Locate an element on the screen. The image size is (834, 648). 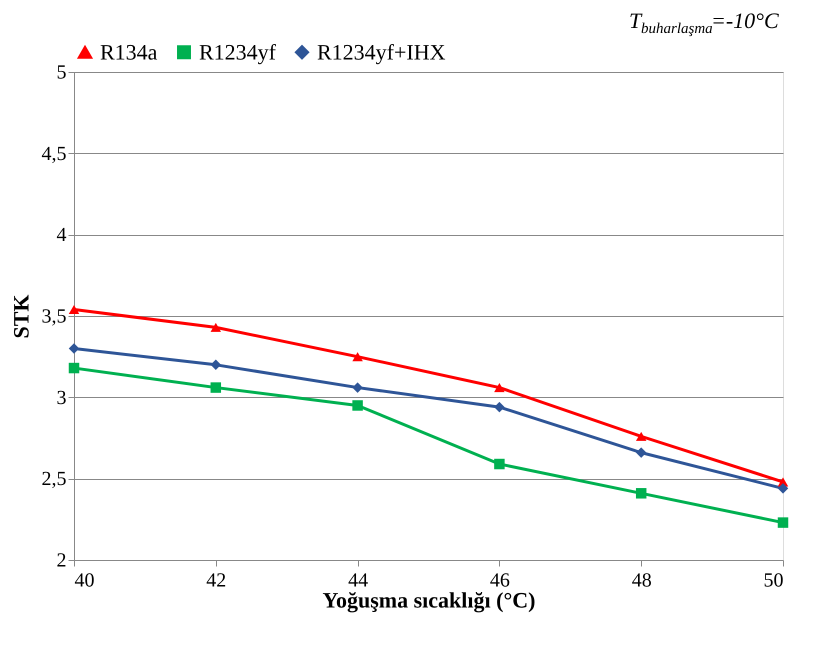
y-tick-label: 3,5 is located at coordinates (54, 317).